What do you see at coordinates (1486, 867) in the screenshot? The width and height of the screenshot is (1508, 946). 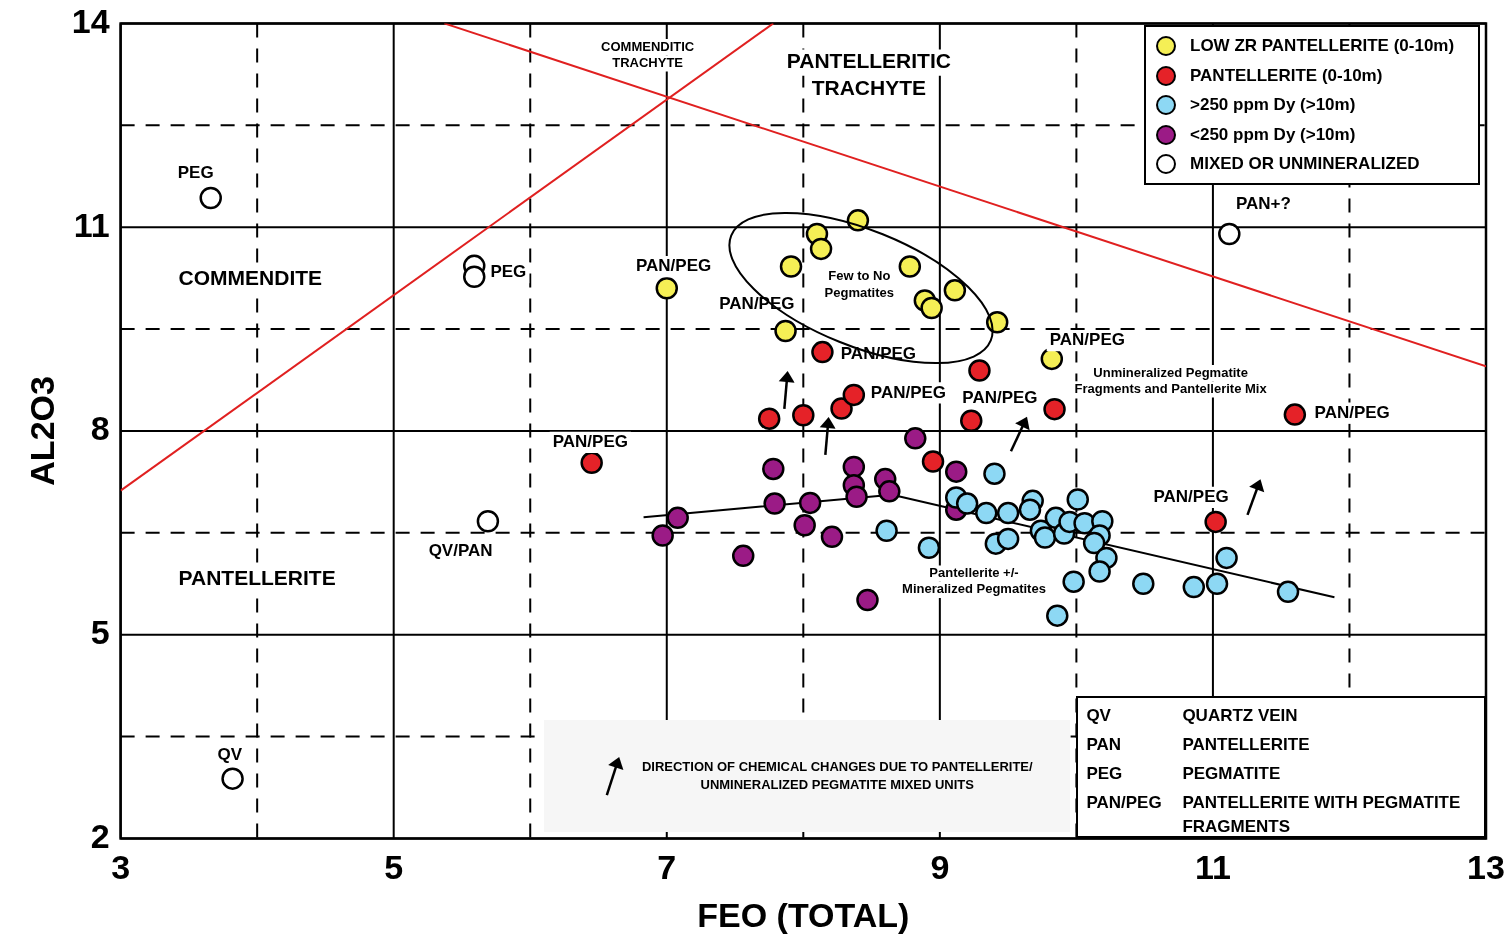 I see `x-tick-label: 13` at bounding box center [1486, 867].